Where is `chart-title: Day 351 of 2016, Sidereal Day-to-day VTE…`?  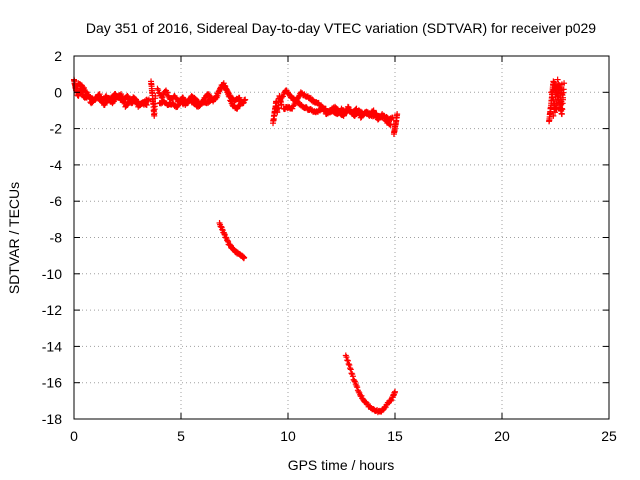
chart-title: Day 351 of 2016, Sidereal Day-to-day VTE… is located at coordinates (341, 28).